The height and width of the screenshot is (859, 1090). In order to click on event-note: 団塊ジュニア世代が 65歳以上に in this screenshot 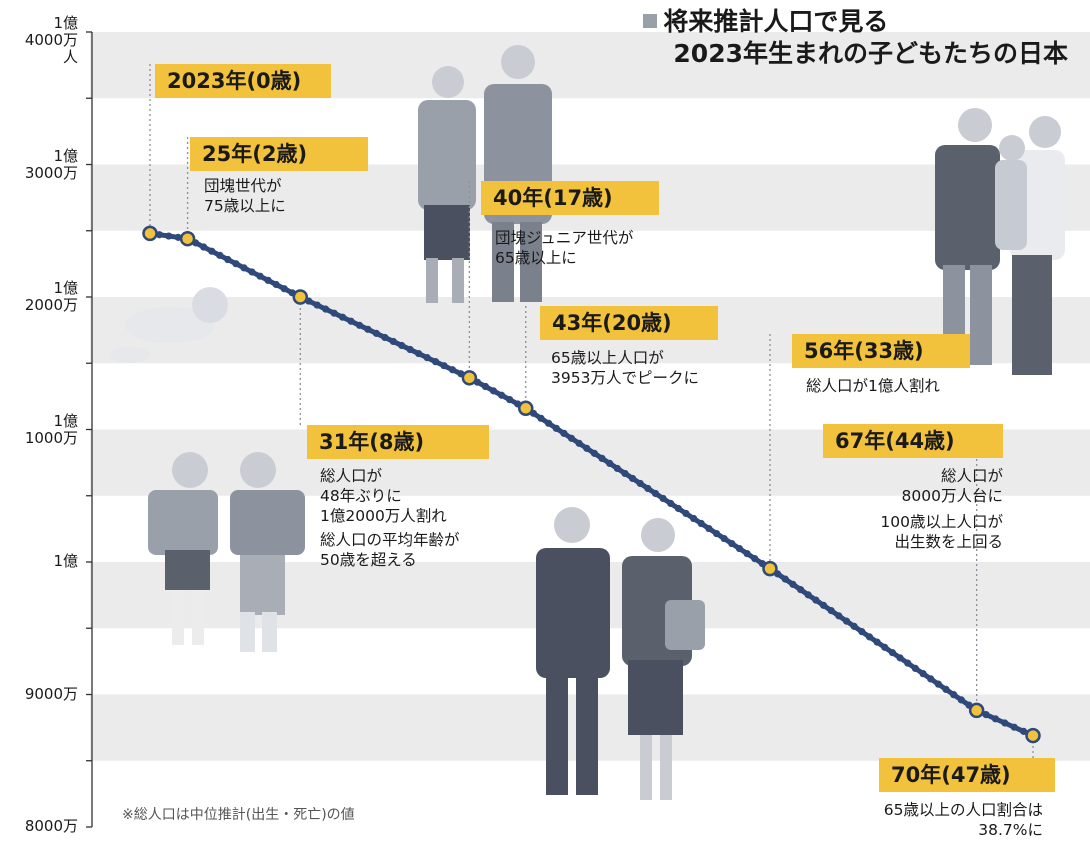, I will do `click(564, 248)`.